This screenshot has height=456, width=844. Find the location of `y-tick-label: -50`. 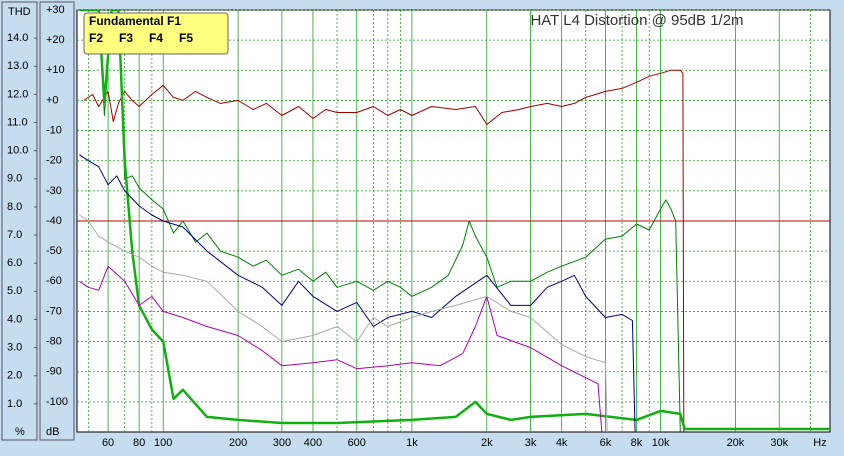

y-tick-label: -50 is located at coordinates (54, 251).